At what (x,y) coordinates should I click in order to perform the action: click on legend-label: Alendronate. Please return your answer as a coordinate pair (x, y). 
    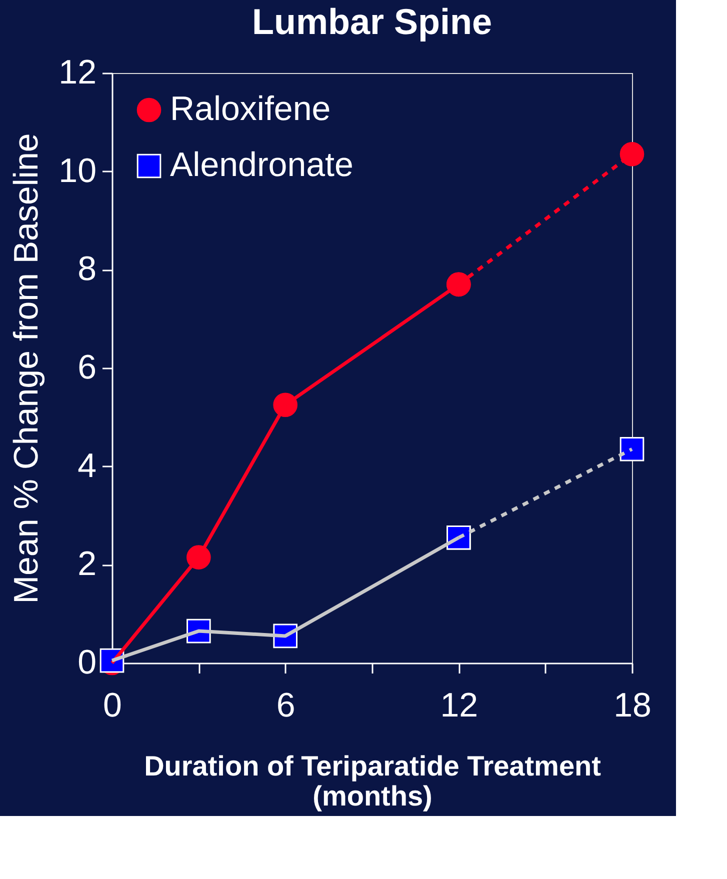
    Looking at the image, I should click on (262, 165).